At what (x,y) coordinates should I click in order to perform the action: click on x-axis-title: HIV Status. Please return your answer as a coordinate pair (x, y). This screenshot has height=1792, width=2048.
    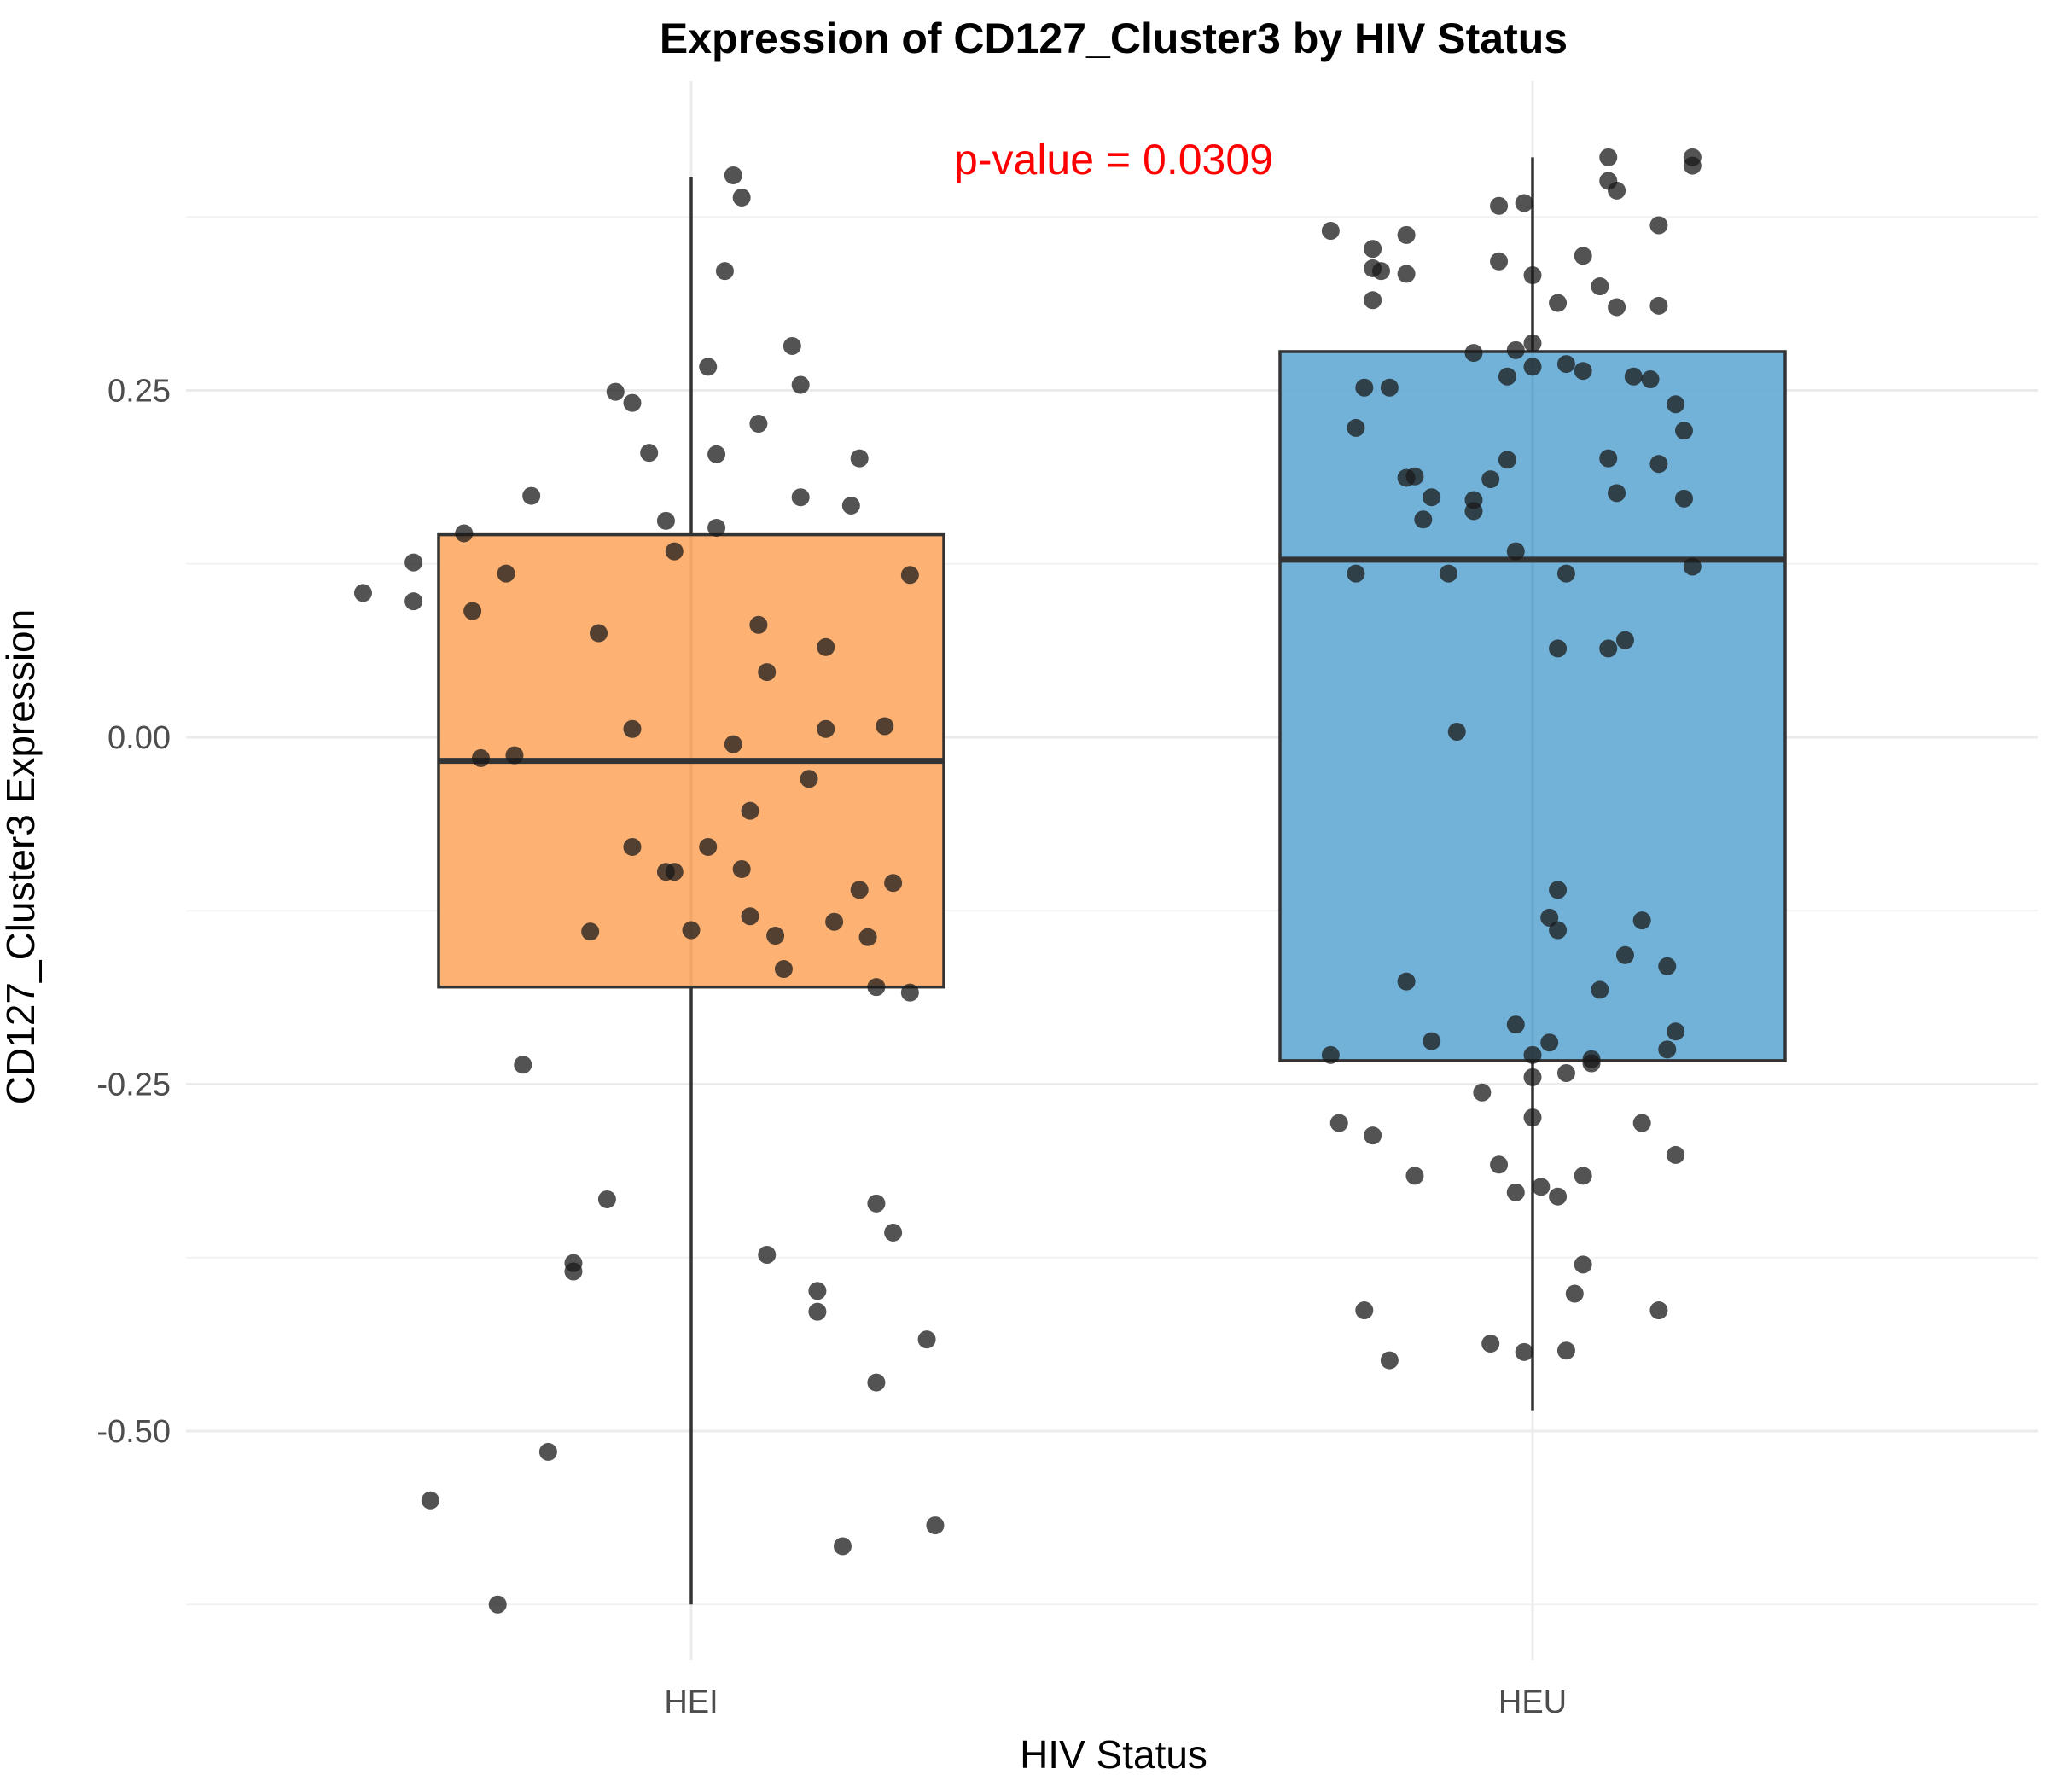
    Looking at the image, I should click on (1113, 1754).